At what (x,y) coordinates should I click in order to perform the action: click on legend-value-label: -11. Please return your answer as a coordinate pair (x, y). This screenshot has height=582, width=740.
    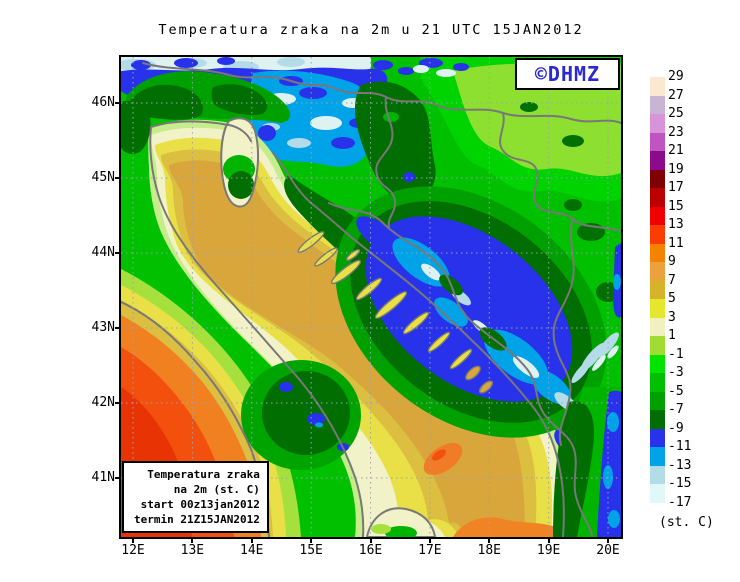
    Looking at the image, I should click on (680, 446).